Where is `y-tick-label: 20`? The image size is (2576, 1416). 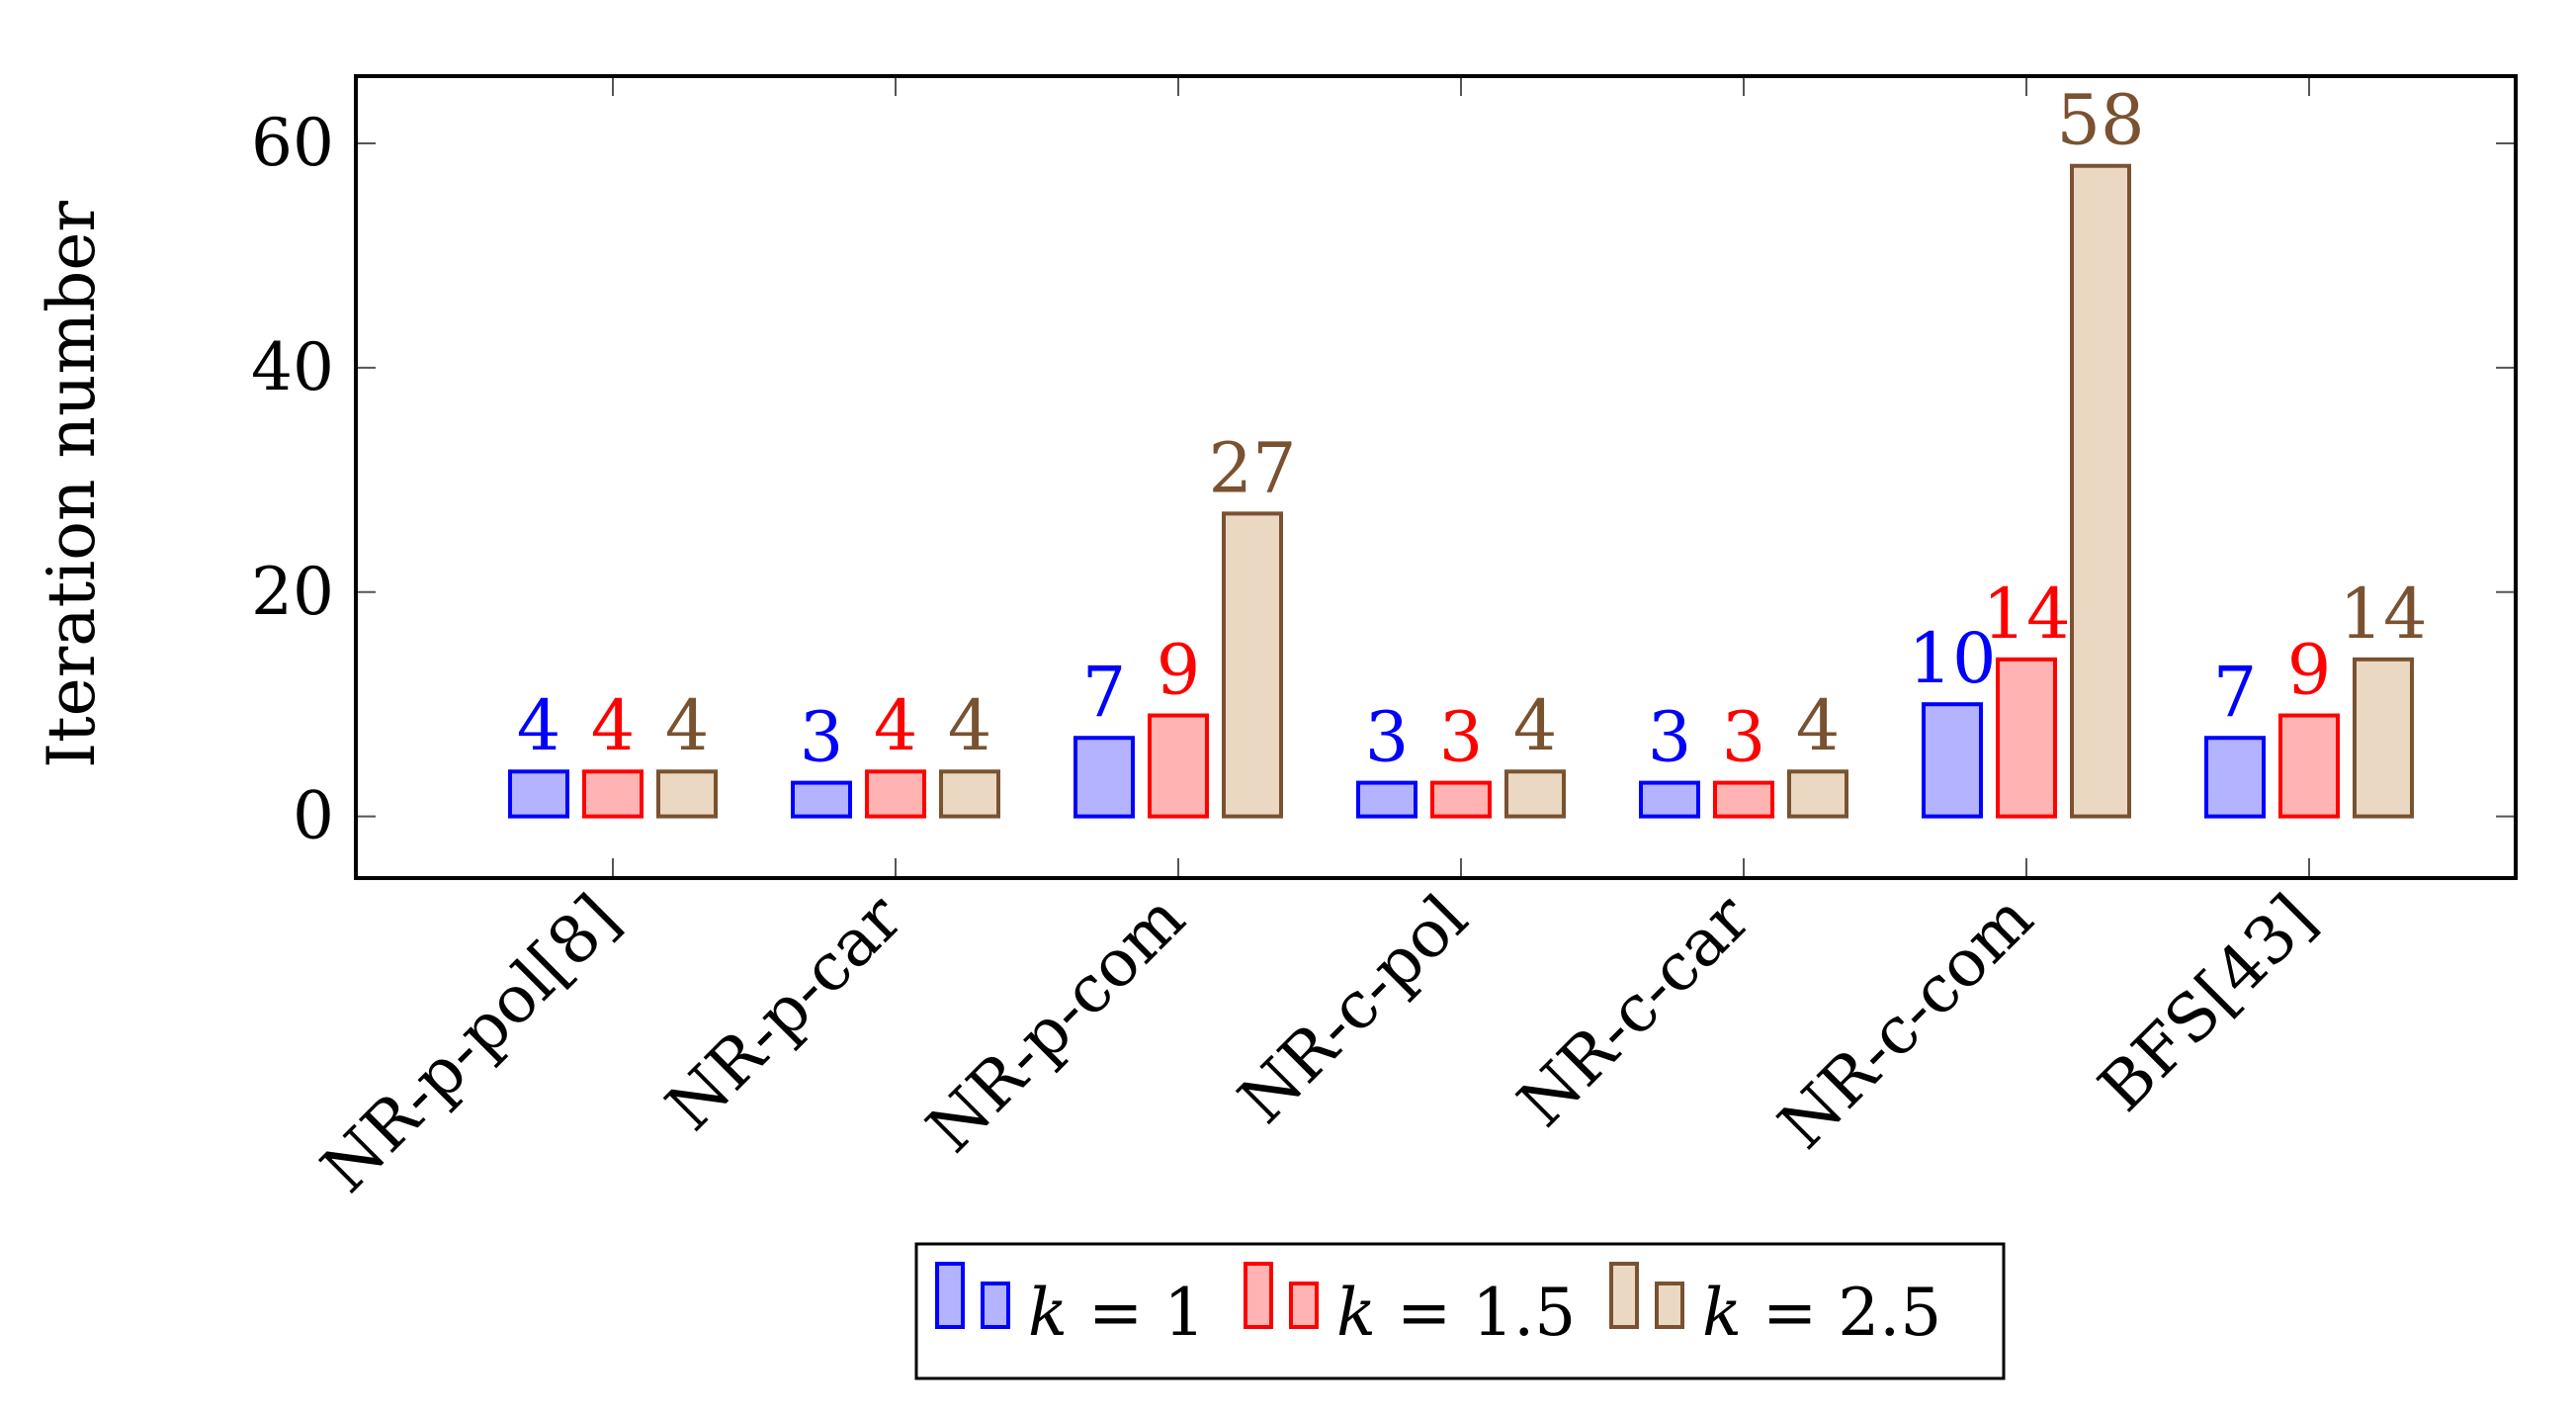 y-tick-label: 20 is located at coordinates (292, 592).